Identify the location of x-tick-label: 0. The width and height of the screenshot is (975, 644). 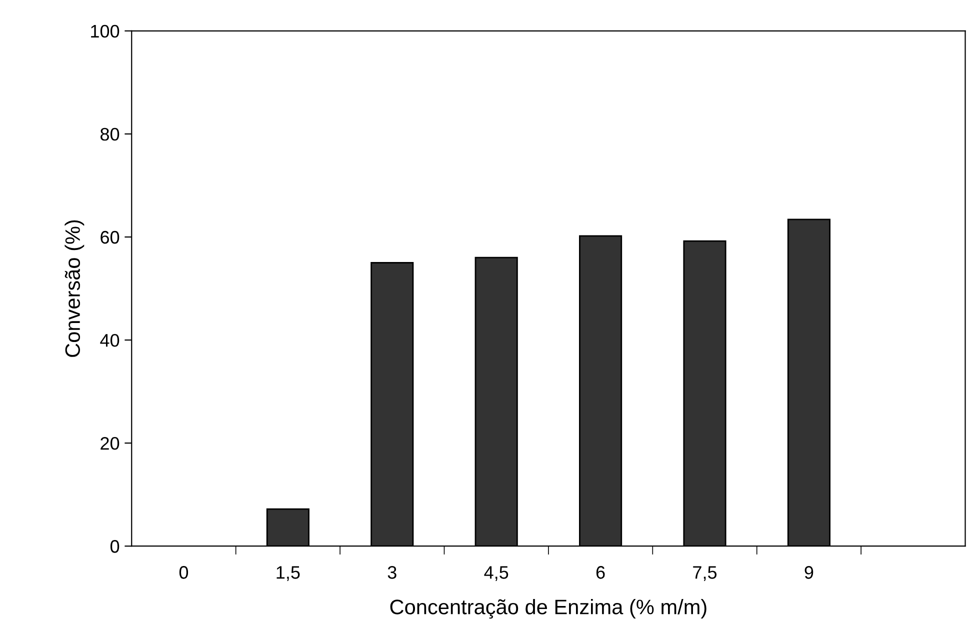
(183, 572).